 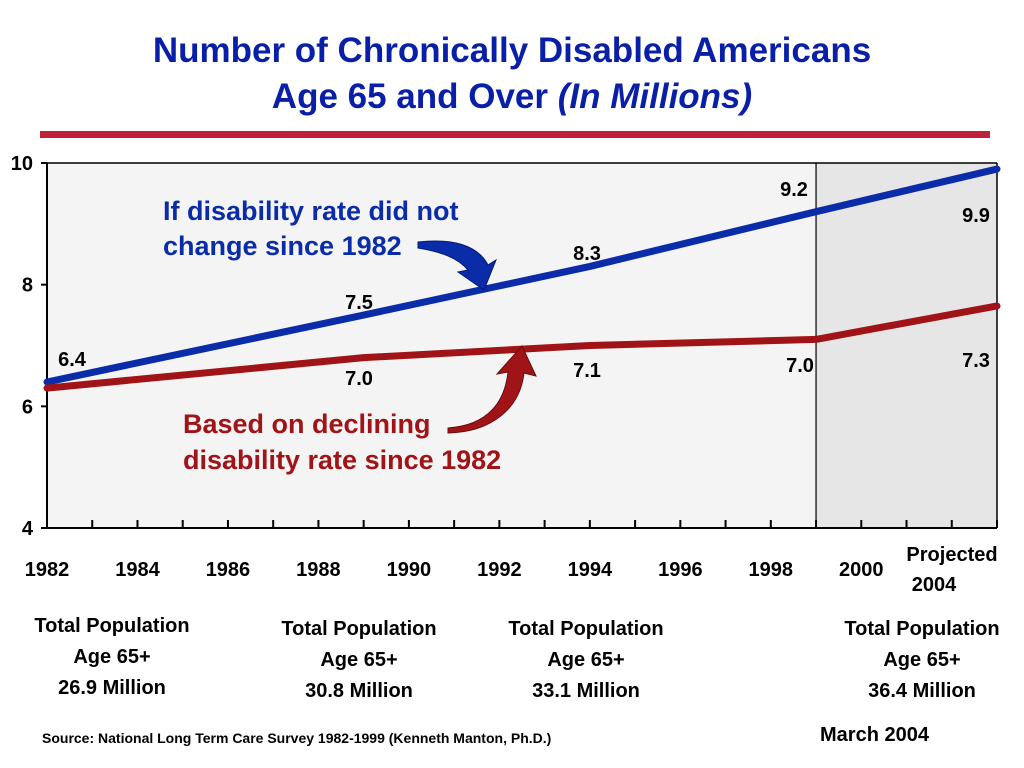 I want to click on x-tick-label: 2000, so click(x=861, y=570).